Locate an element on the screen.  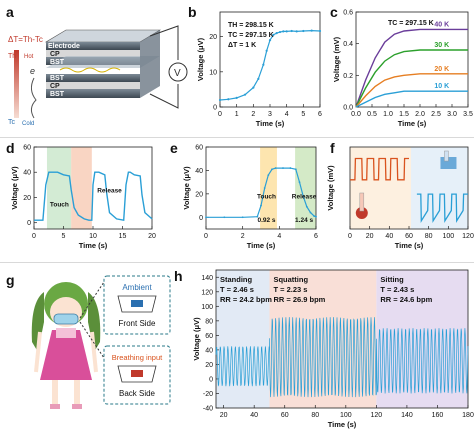
x-tick-label: 15 is located at coordinates (123, 236).